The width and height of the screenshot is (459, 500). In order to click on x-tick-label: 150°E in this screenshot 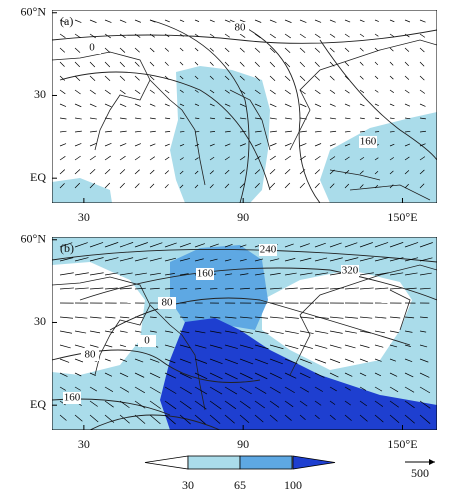, I will do `click(402, 217)`.